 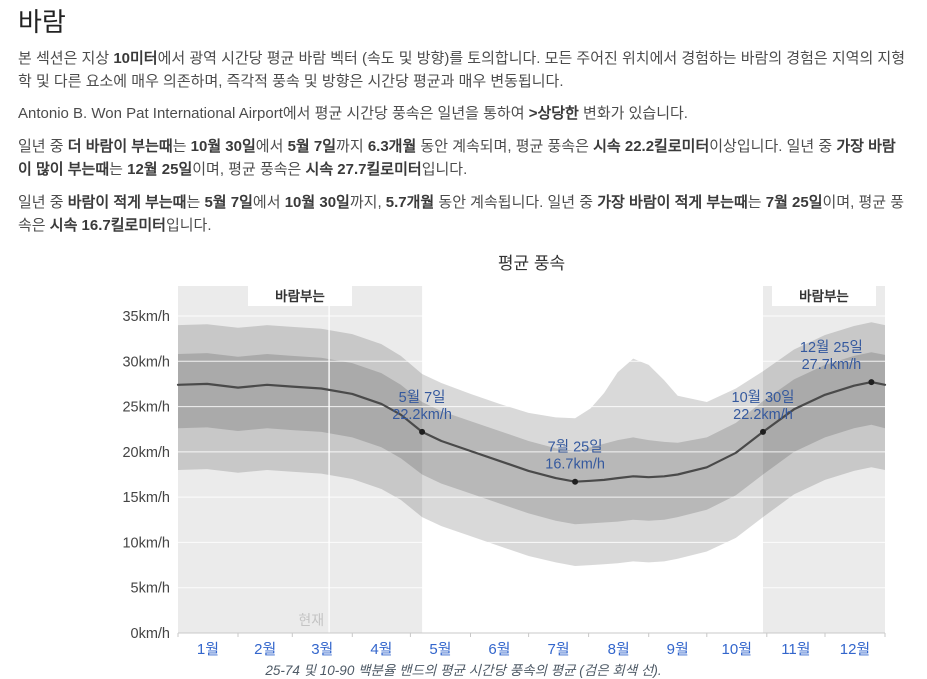 What do you see at coordinates (619, 649) in the screenshot?
I see `x-axis-month-label: 8월` at bounding box center [619, 649].